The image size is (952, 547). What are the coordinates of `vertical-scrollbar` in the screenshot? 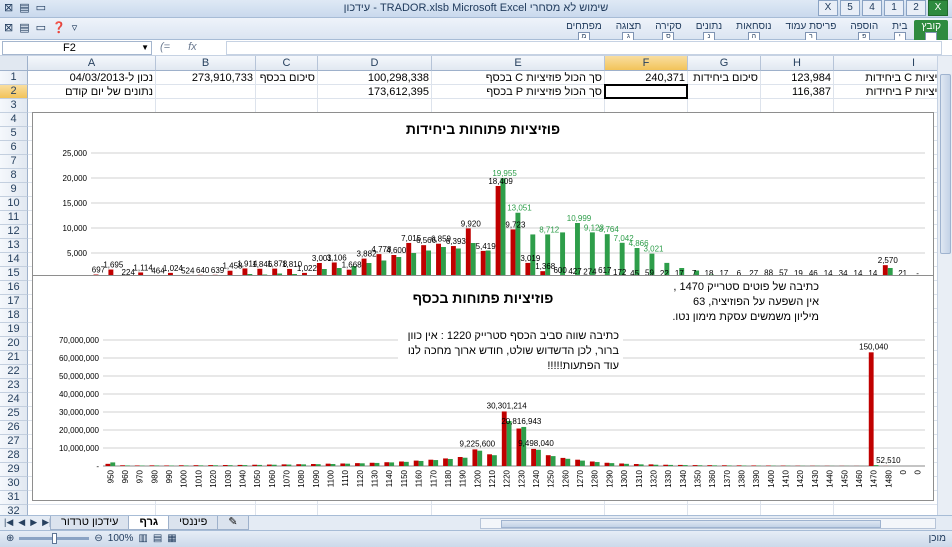 It's located at (944, 285).